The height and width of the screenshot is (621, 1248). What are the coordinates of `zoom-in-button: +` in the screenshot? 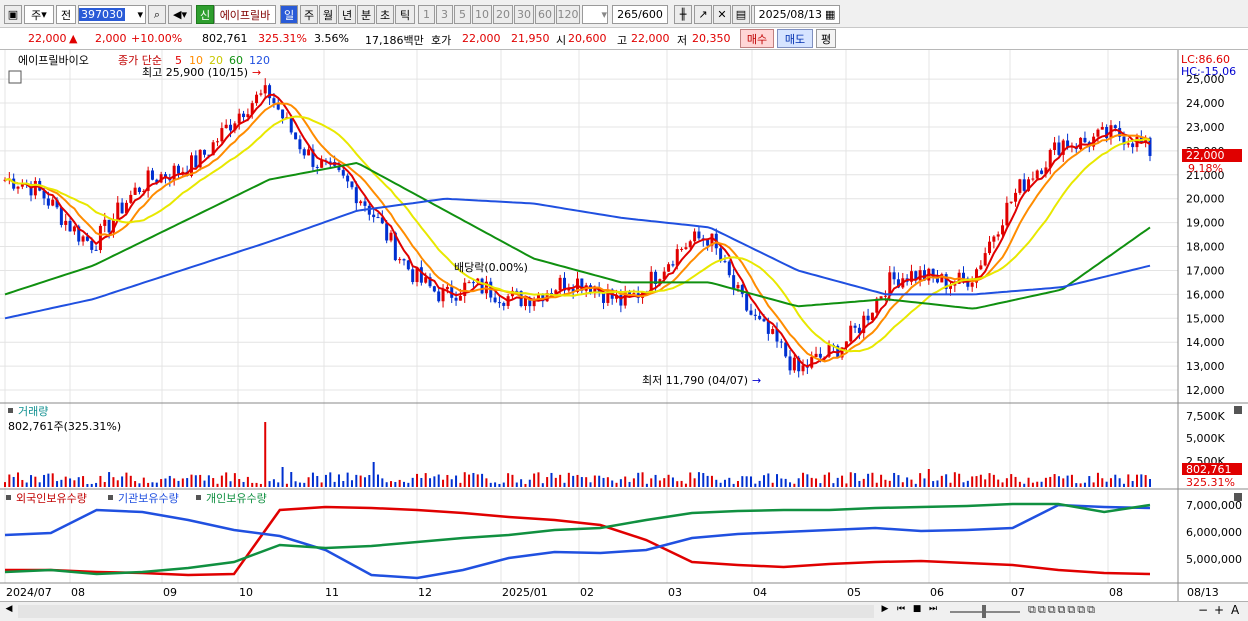 It's located at (1219, 610).